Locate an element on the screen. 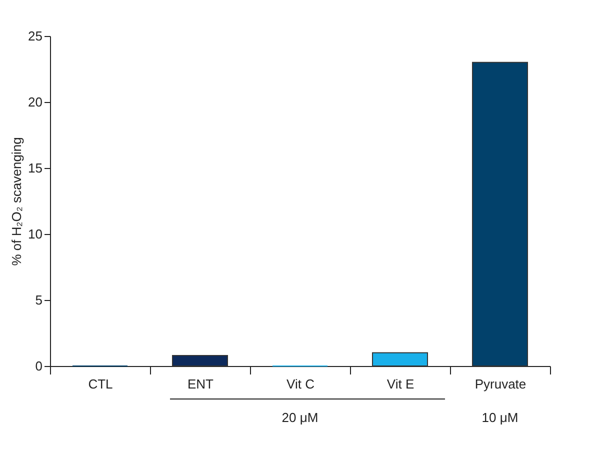  x-tick-label: Vit C is located at coordinates (300, 384).